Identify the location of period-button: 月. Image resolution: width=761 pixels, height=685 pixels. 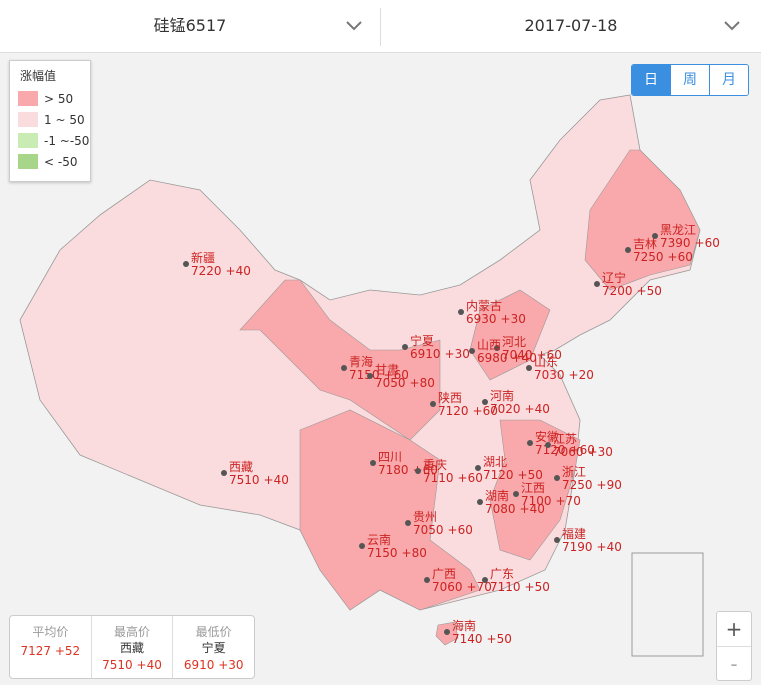
(728, 80).